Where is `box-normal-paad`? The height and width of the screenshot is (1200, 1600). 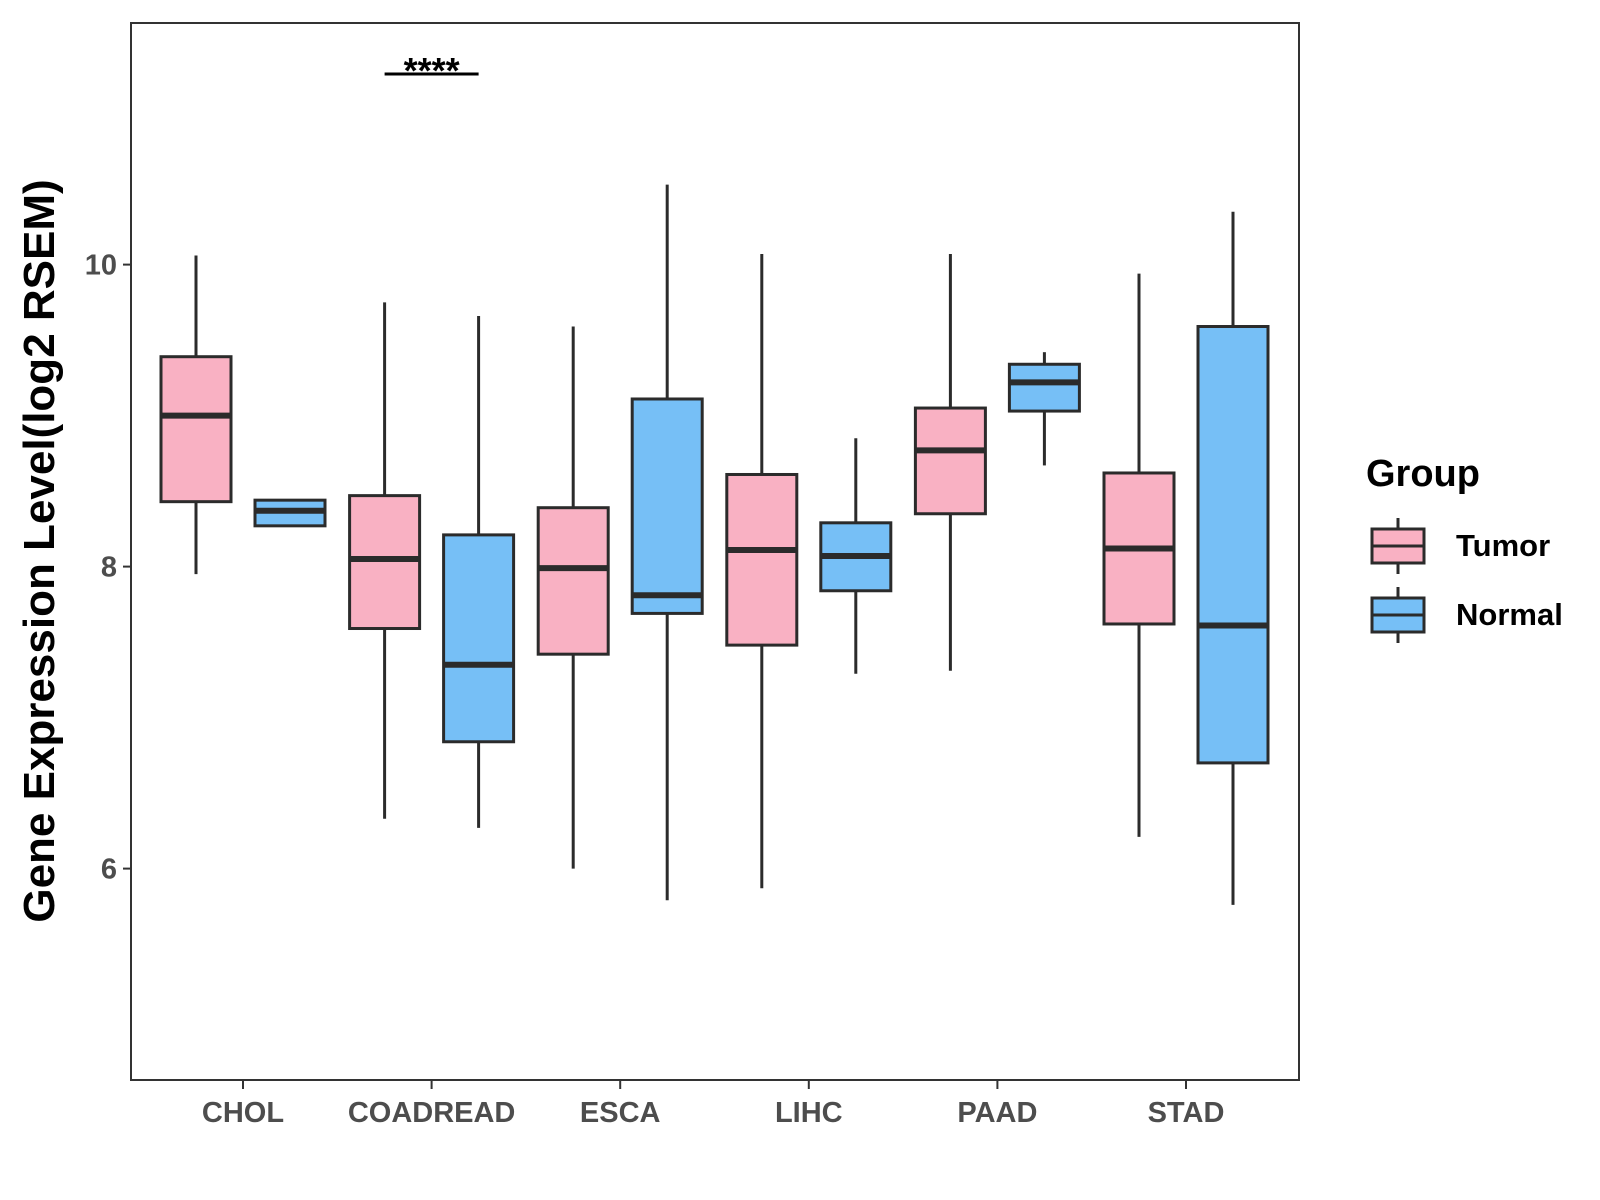 box-normal-paad is located at coordinates (1044, 409).